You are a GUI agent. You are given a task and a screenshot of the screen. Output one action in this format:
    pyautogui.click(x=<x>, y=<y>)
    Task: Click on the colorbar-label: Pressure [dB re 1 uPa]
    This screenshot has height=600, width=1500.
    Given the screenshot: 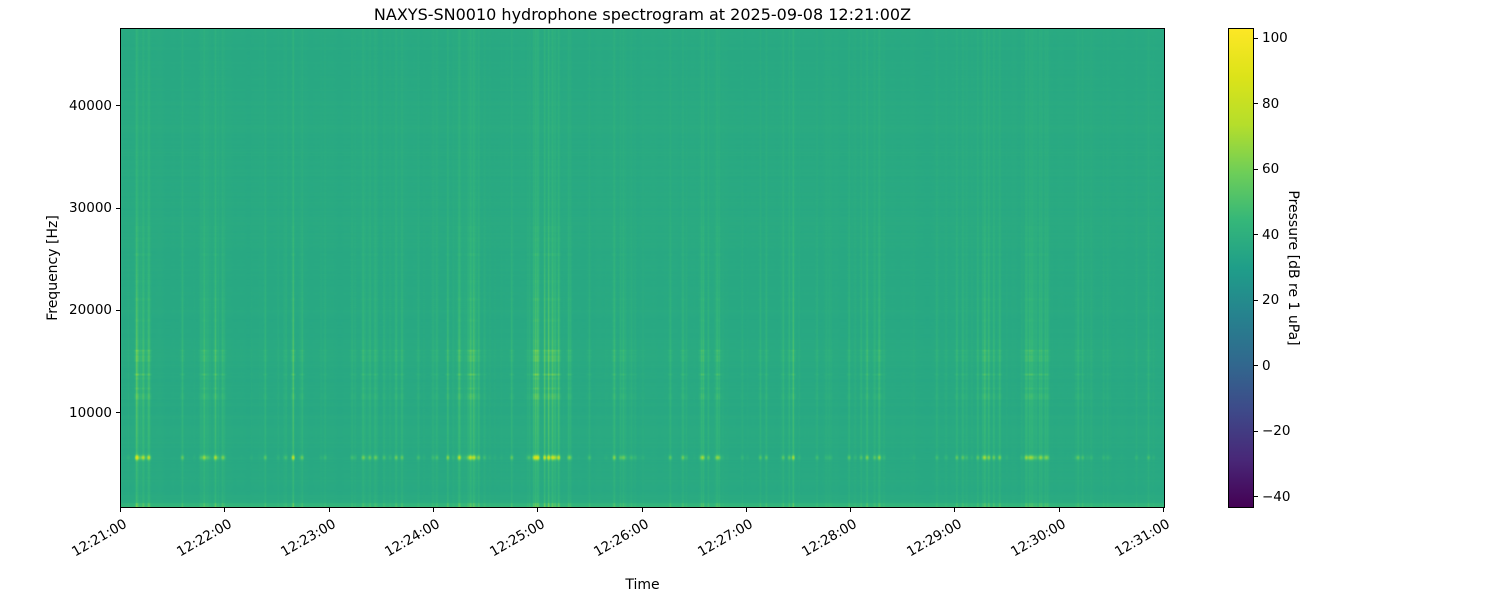 What is the action you would take?
    pyautogui.click(x=1293, y=268)
    